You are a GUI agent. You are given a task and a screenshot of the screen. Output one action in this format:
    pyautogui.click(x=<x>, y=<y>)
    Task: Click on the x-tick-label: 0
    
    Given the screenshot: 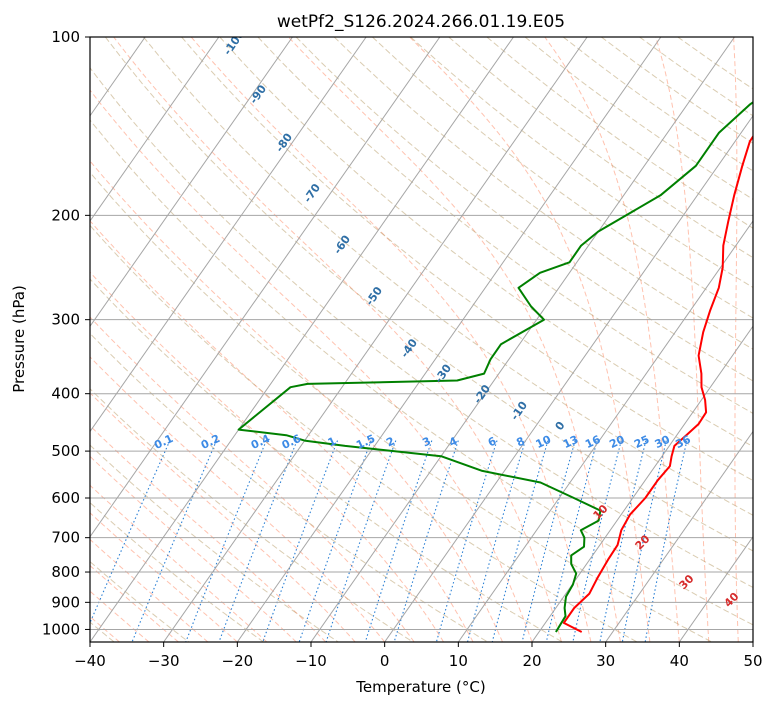 What is the action you would take?
    pyautogui.click(x=385, y=661)
    